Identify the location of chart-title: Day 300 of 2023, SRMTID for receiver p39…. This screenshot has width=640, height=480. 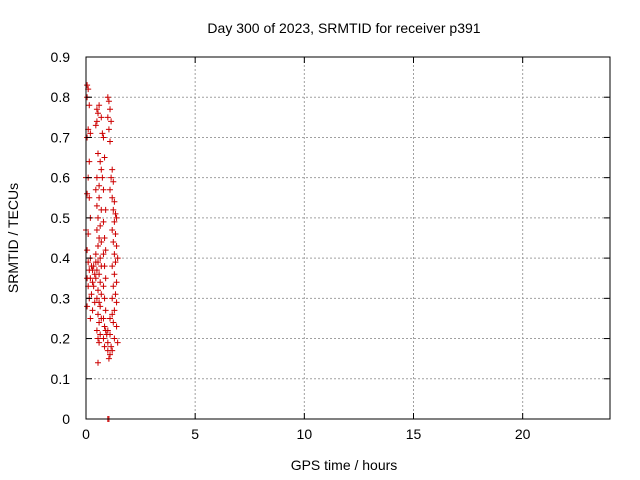
(343, 28).